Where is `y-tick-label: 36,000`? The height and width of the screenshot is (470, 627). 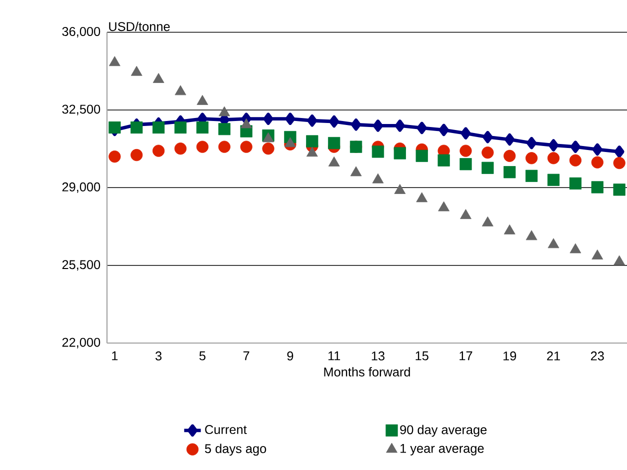
y-tick-label: 36,000 is located at coordinates (81, 32).